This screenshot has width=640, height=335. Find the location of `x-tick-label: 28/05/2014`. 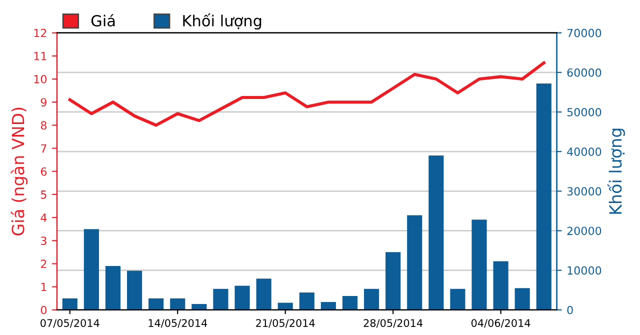

x-tick-label: 28/05/2014 is located at coordinates (393, 323).